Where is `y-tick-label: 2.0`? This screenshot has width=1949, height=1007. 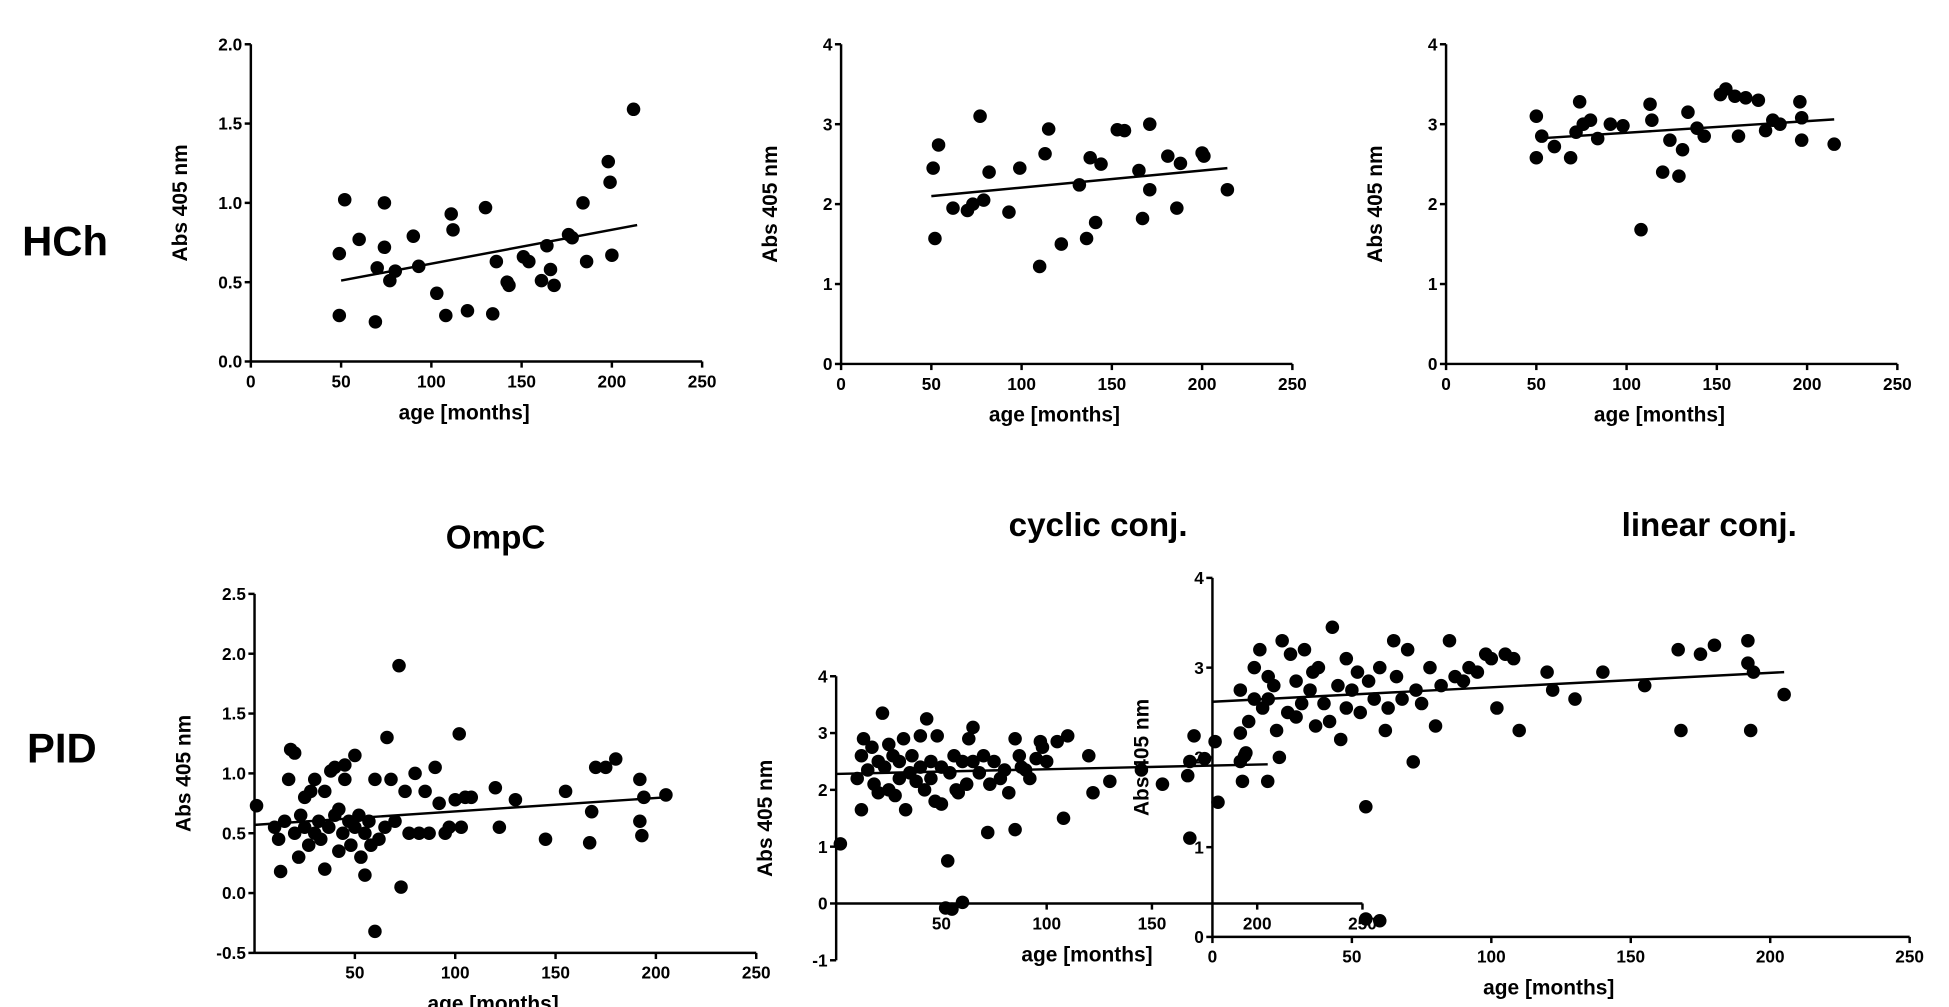 y-tick-label: 2.0 is located at coordinates (230, 44).